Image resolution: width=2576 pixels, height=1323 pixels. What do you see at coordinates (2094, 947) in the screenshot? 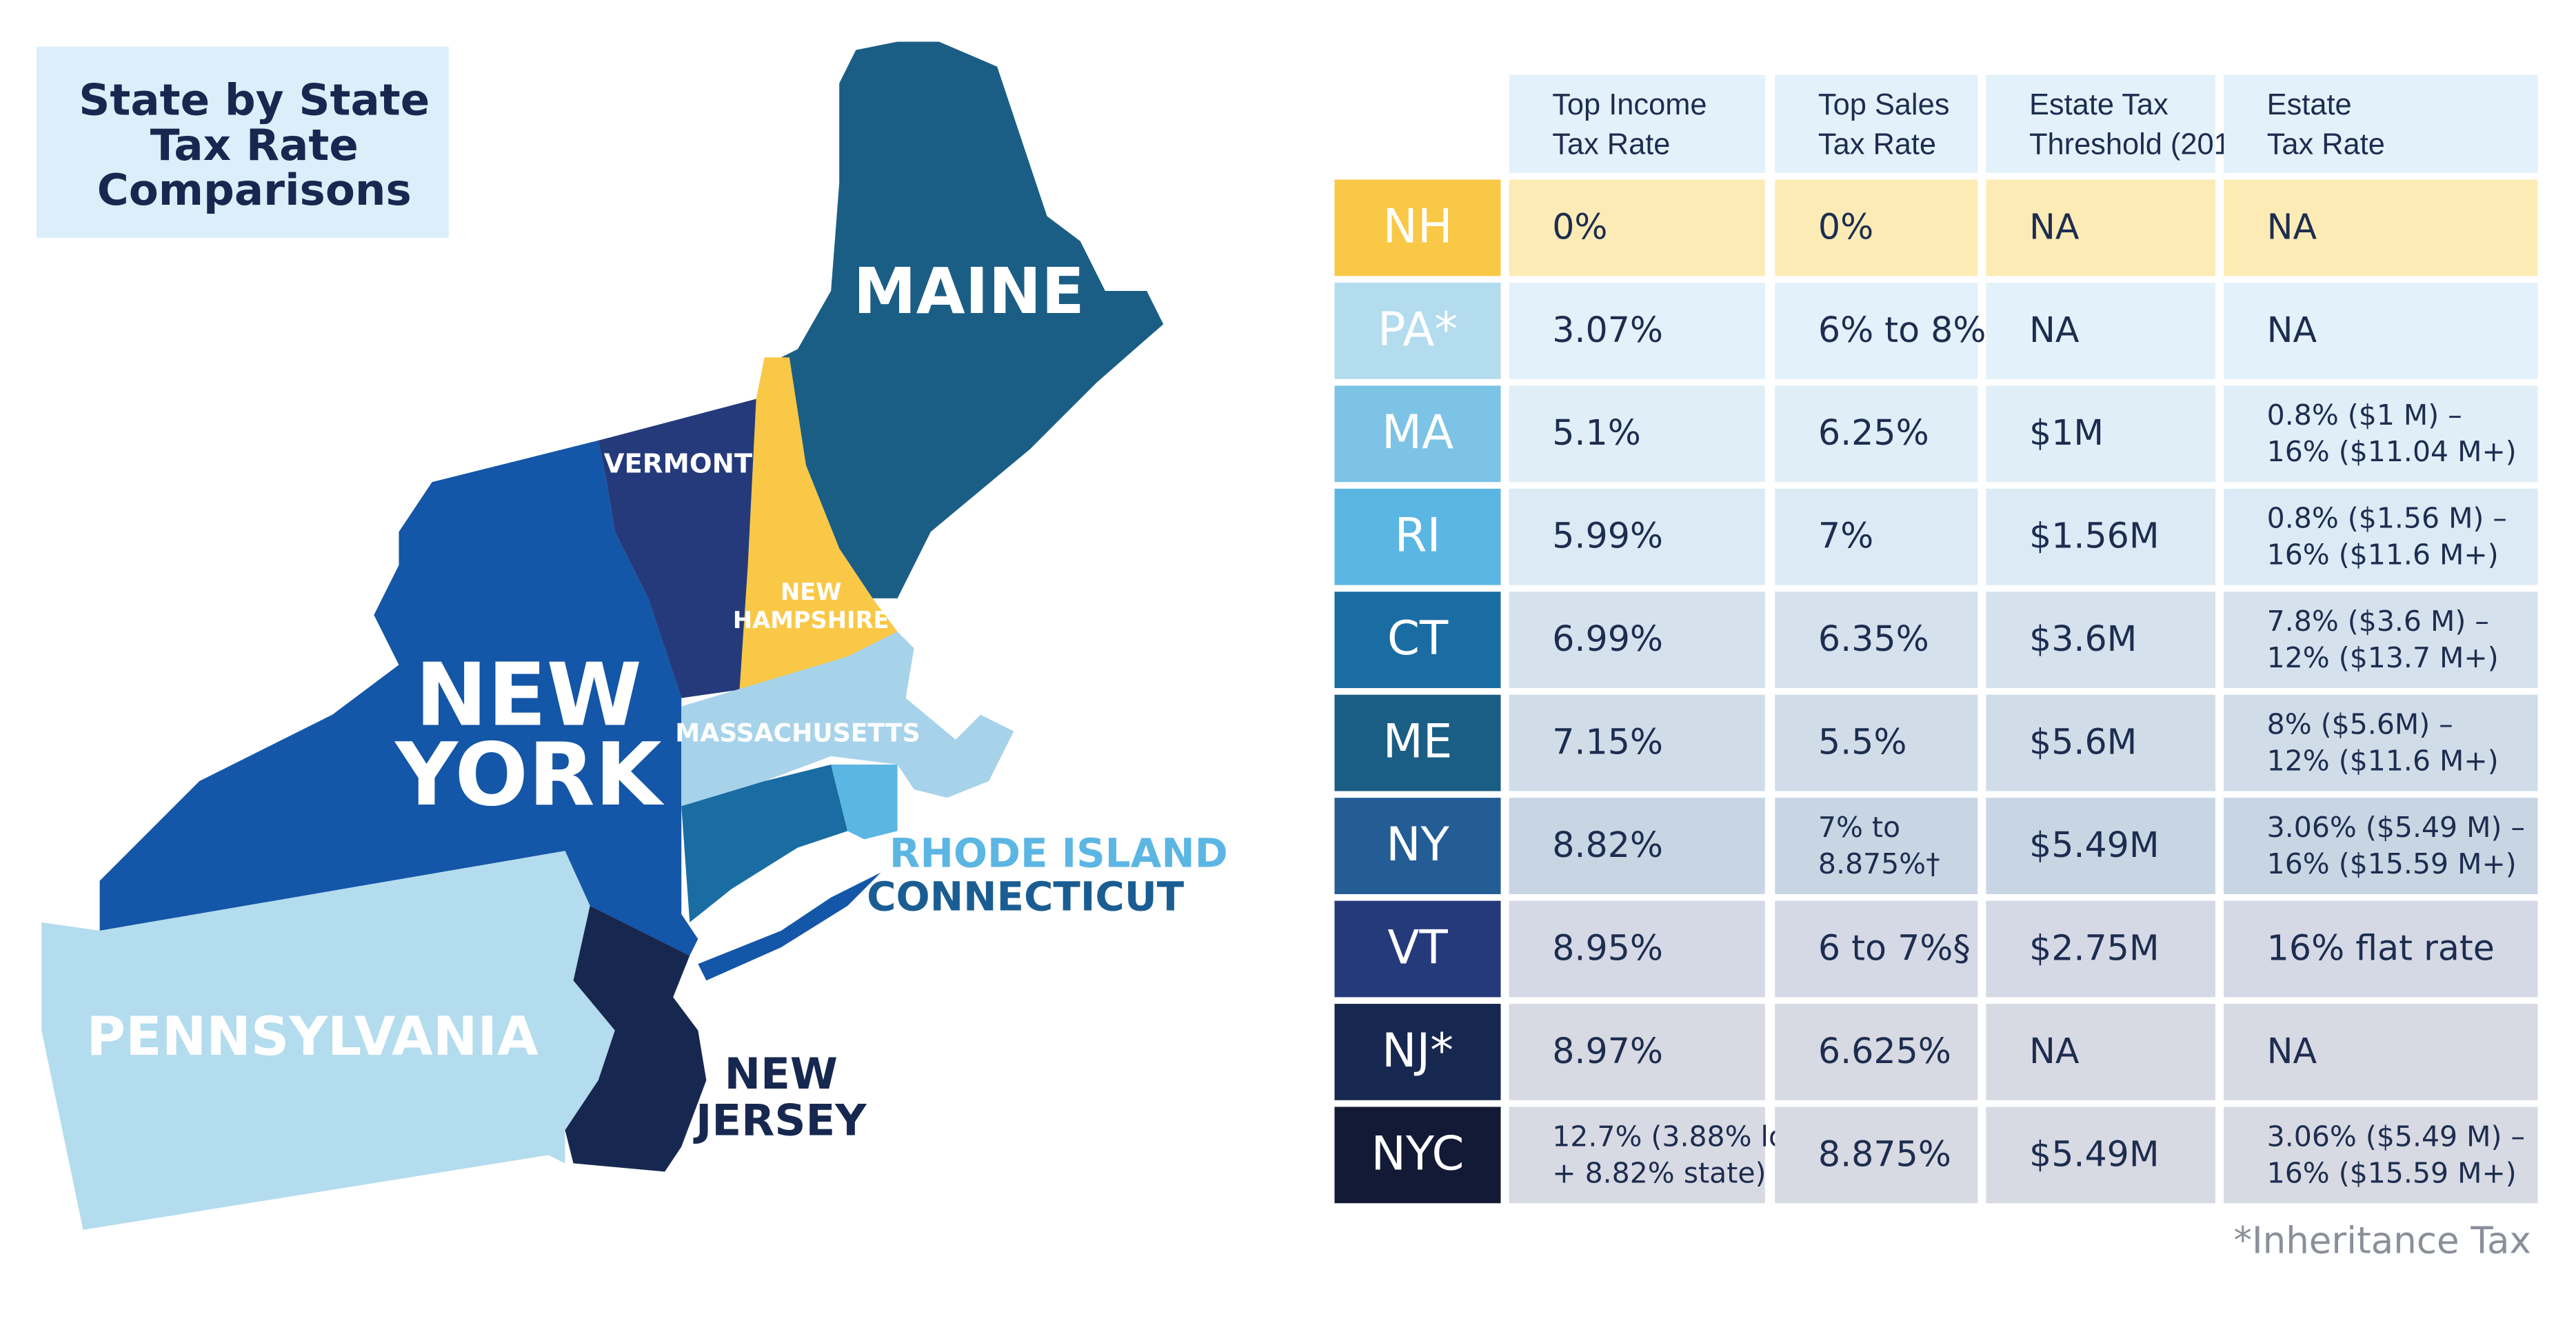
I see `cell-text: $2.75M` at bounding box center [2094, 947].